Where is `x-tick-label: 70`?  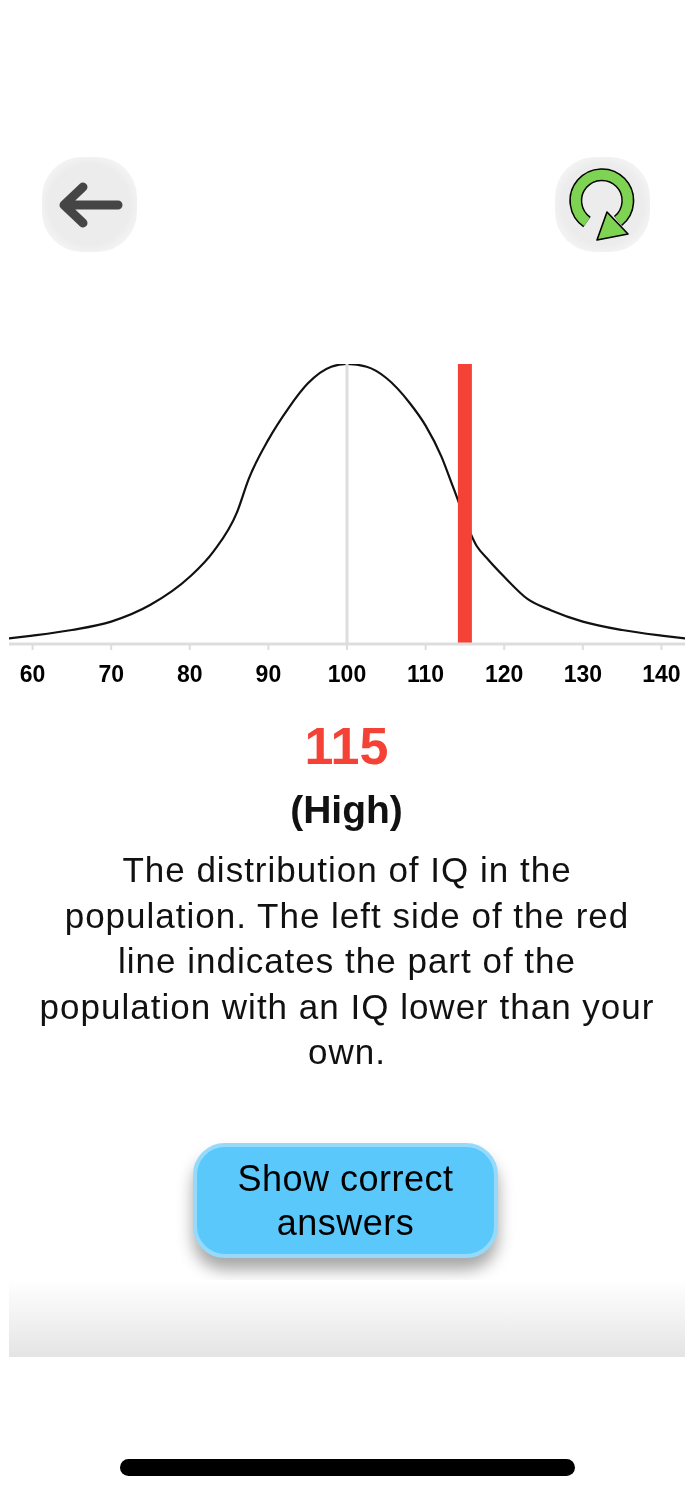 x-tick-label: 70 is located at coordinates (111, 674).